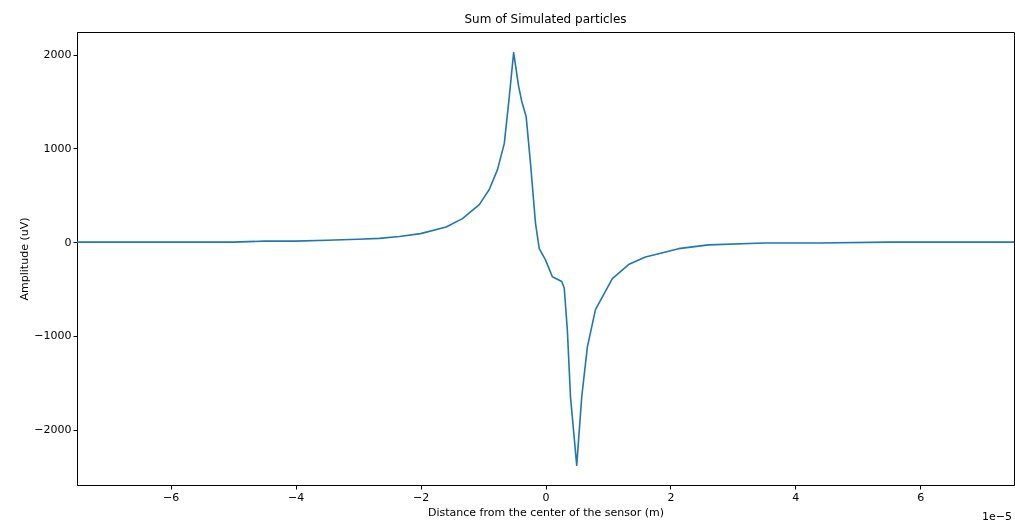 This screenshot has width=1015, height=525. What do you see at coordinates (25, 259) in the screenshot?
I see `y-axis-title: Amplitude (uV)` at bounding box center [25, 259].